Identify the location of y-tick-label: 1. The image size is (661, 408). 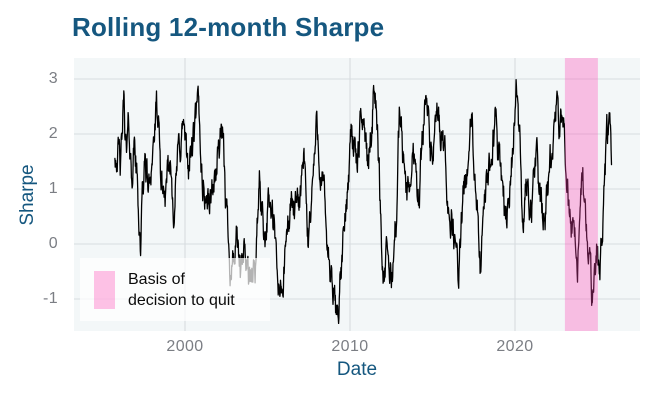
(53, 188).